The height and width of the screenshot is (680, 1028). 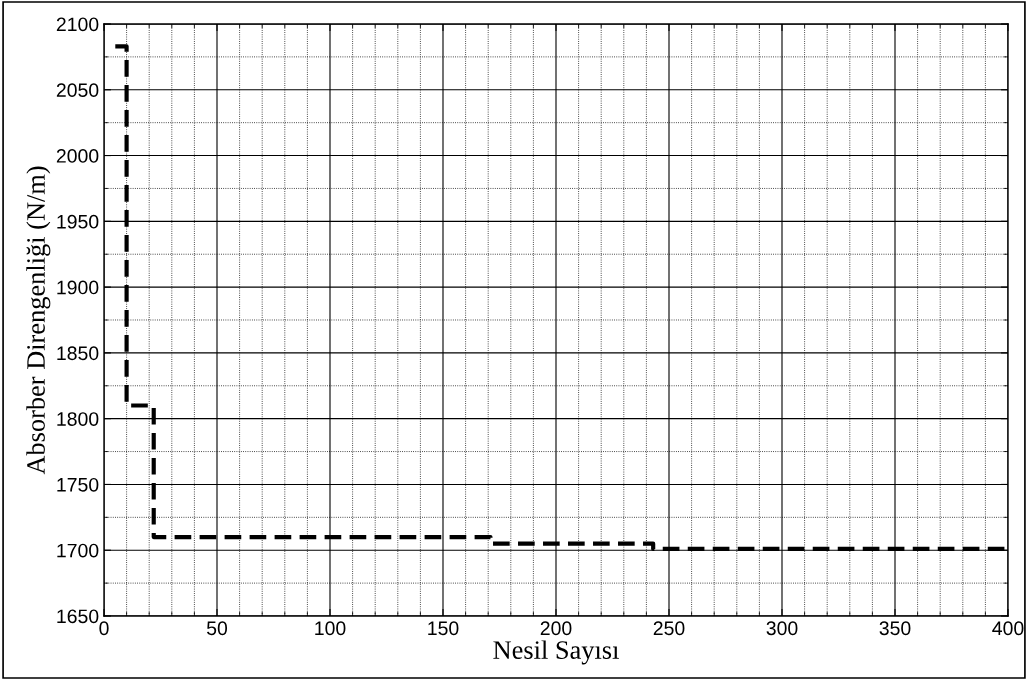 I want to click on x-tick-label: 400, so click(x=1008, y=628).